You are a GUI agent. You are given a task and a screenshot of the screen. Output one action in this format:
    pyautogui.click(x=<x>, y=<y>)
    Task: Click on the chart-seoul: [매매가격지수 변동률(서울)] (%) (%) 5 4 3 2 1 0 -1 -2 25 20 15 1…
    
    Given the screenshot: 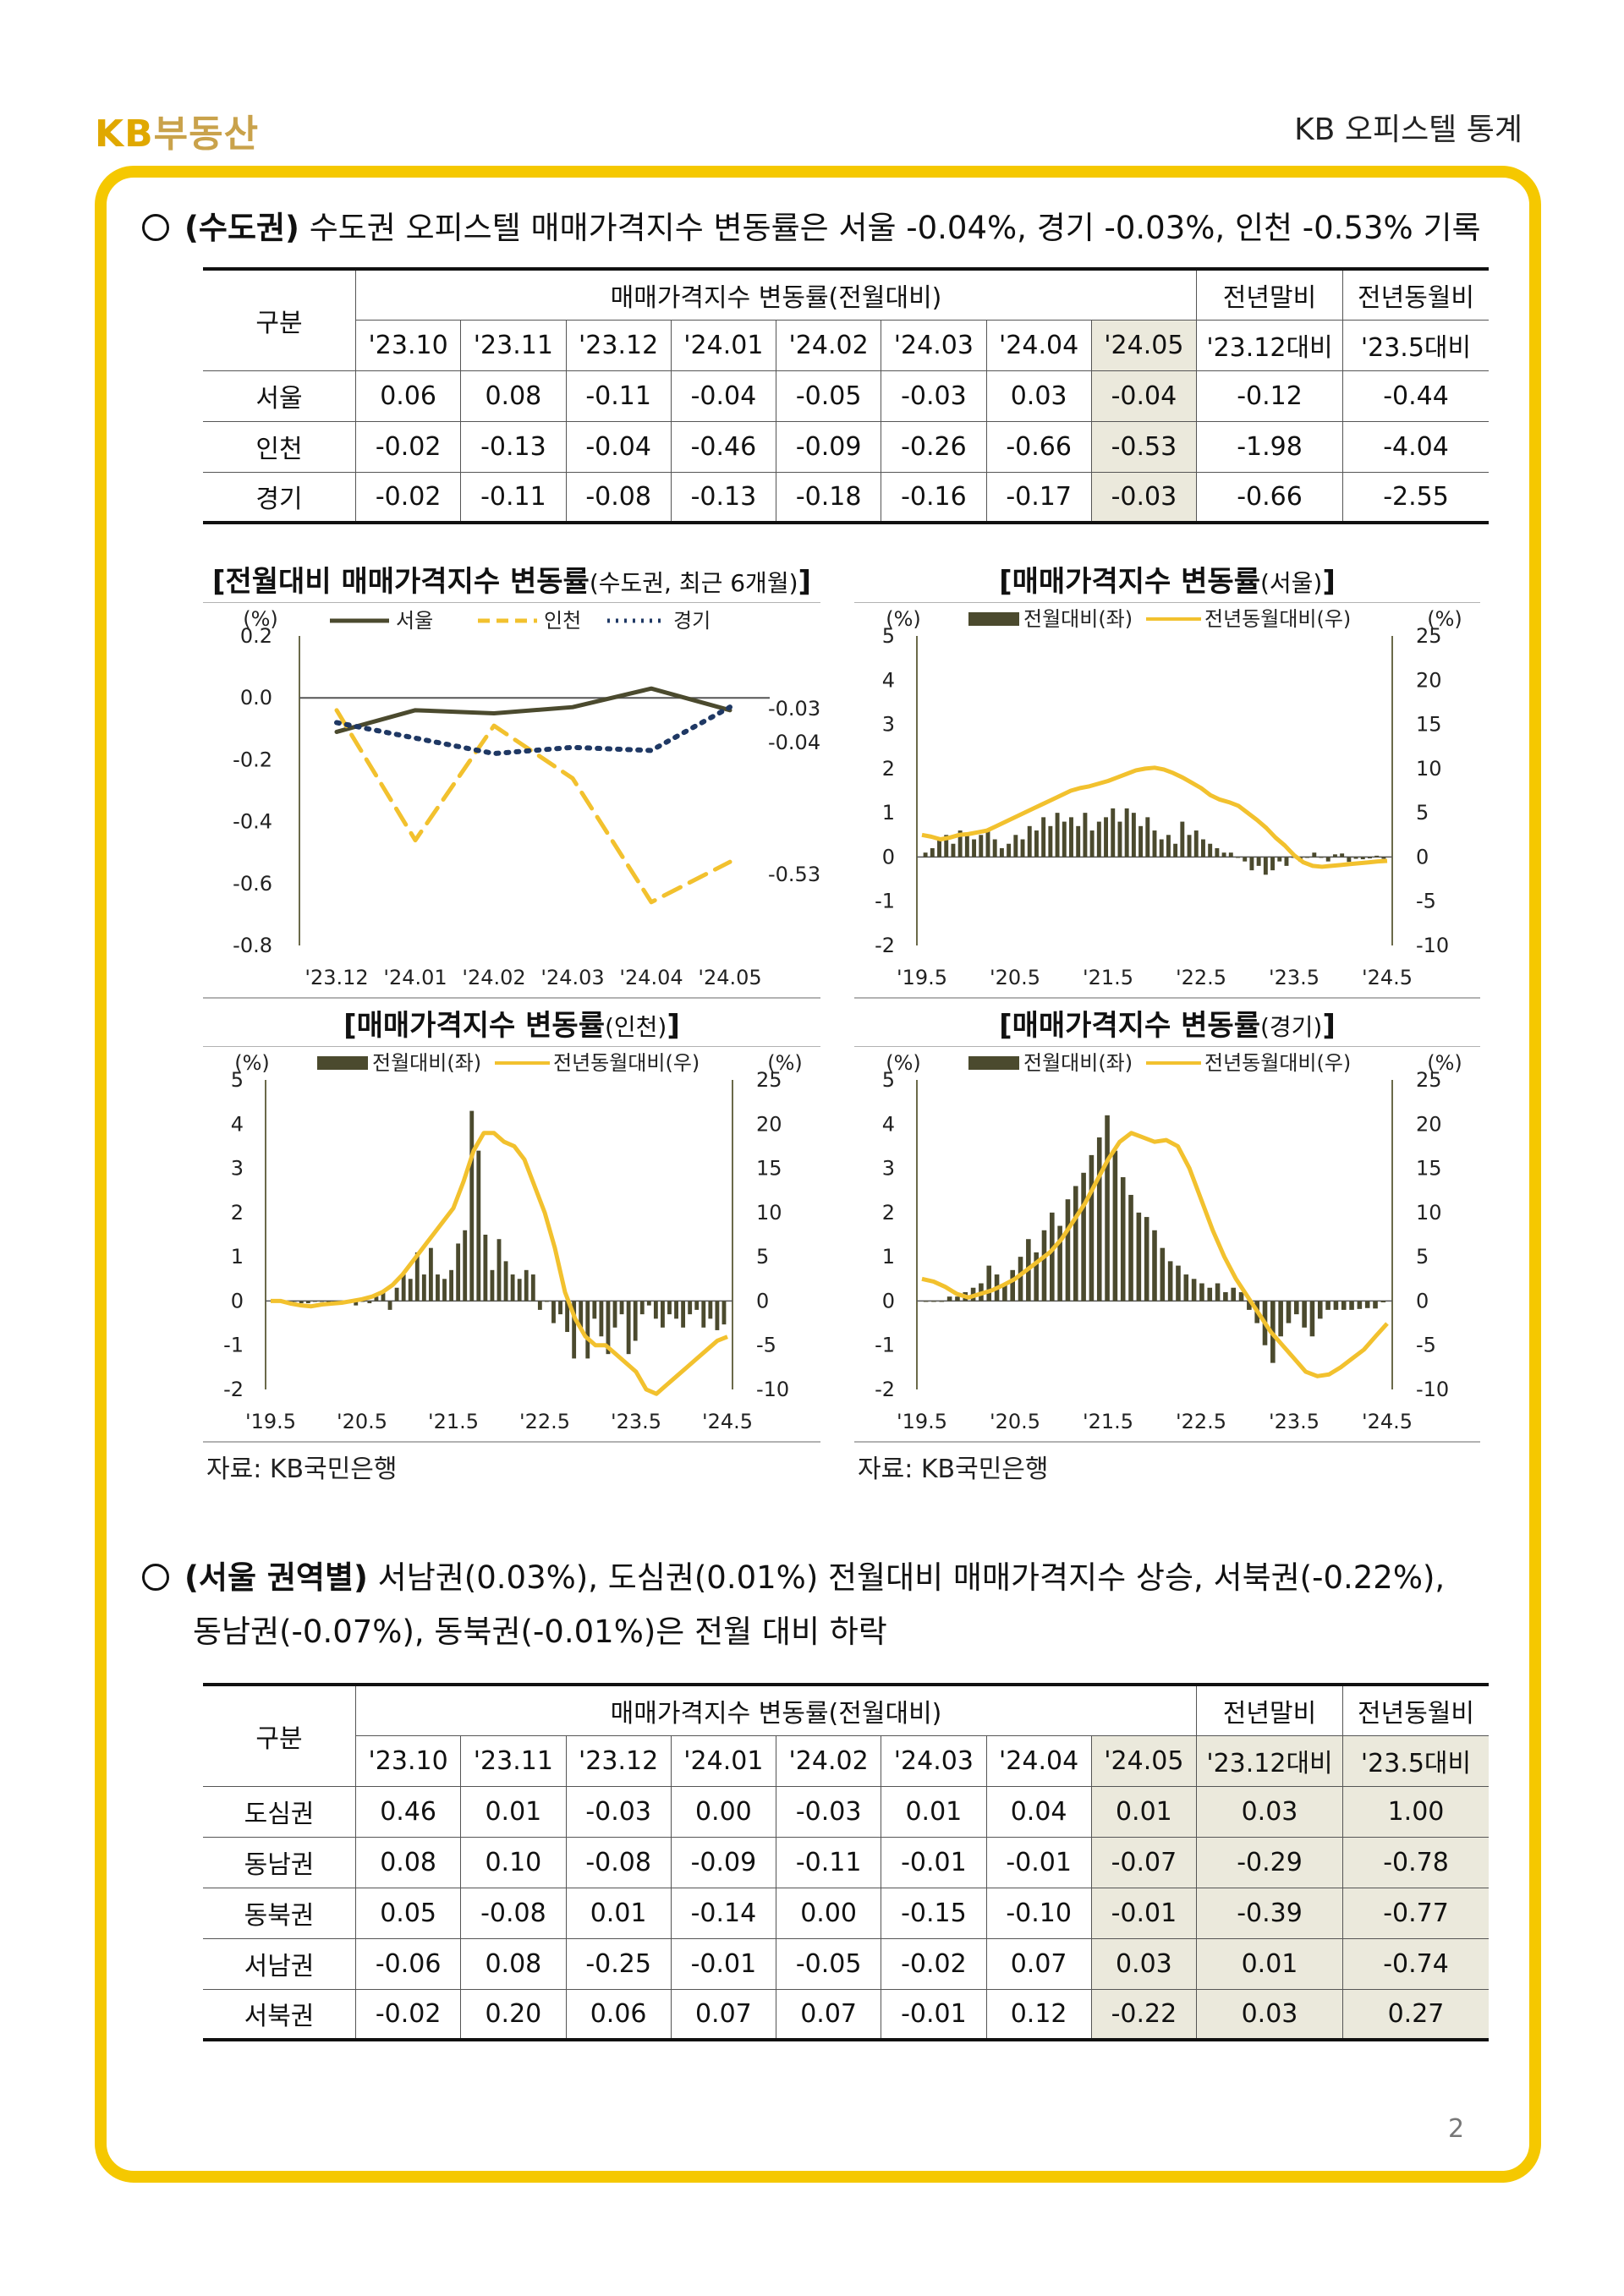 What is the action you would take?
    pyautogui.click(x=1167, y=778)
    